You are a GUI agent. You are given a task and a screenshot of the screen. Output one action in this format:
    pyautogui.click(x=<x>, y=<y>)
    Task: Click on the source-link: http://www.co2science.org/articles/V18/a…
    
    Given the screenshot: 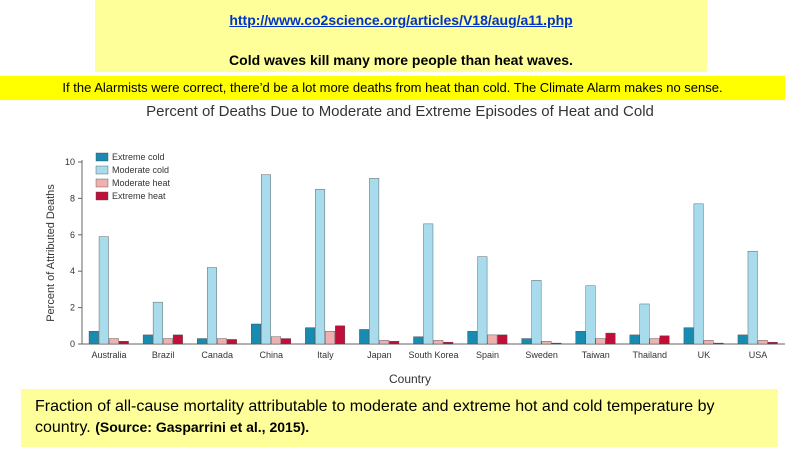 What is the action you would take?
    pyautogui.click(x=401, y=20)
    